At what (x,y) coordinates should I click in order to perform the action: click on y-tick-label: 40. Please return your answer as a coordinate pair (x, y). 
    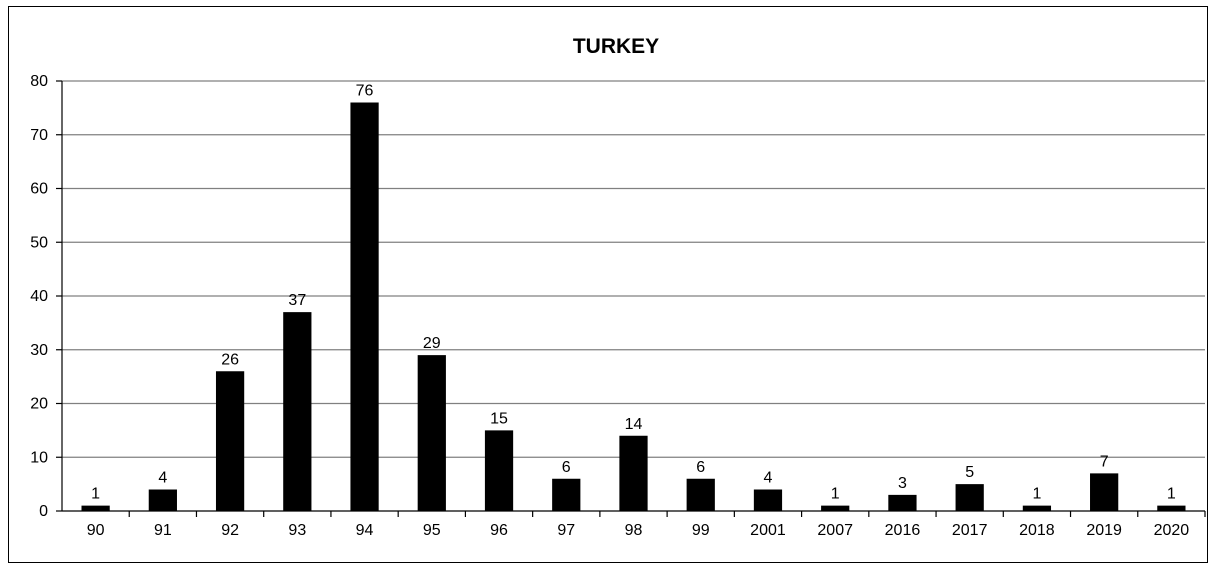
    Looking at the image, I should click on (39, 296).